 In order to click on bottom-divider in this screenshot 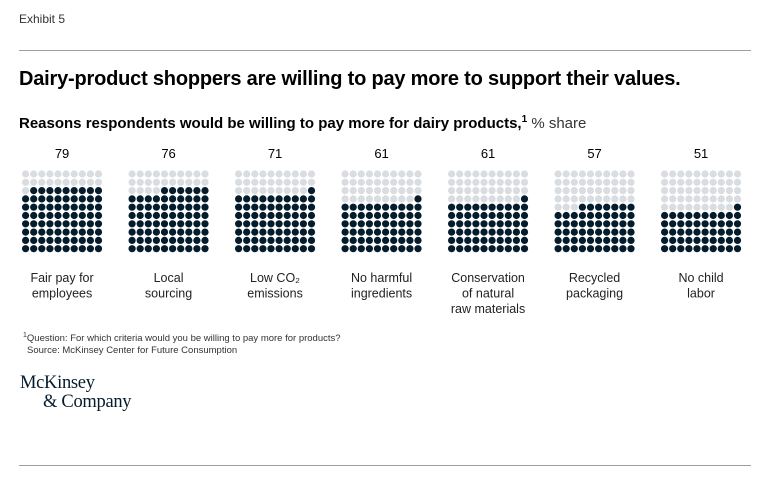, I will do `click(385, 465)`.